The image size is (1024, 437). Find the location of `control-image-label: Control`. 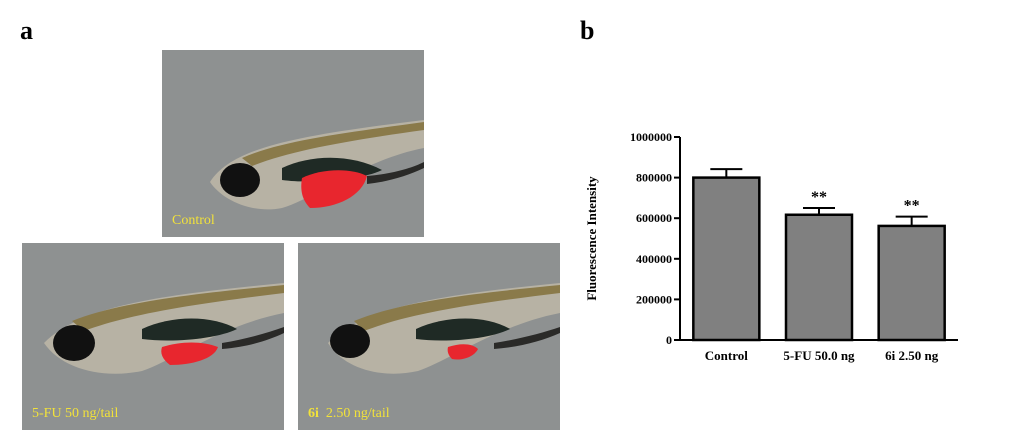

control-image-label: Control is located at coordinates (193, 220).